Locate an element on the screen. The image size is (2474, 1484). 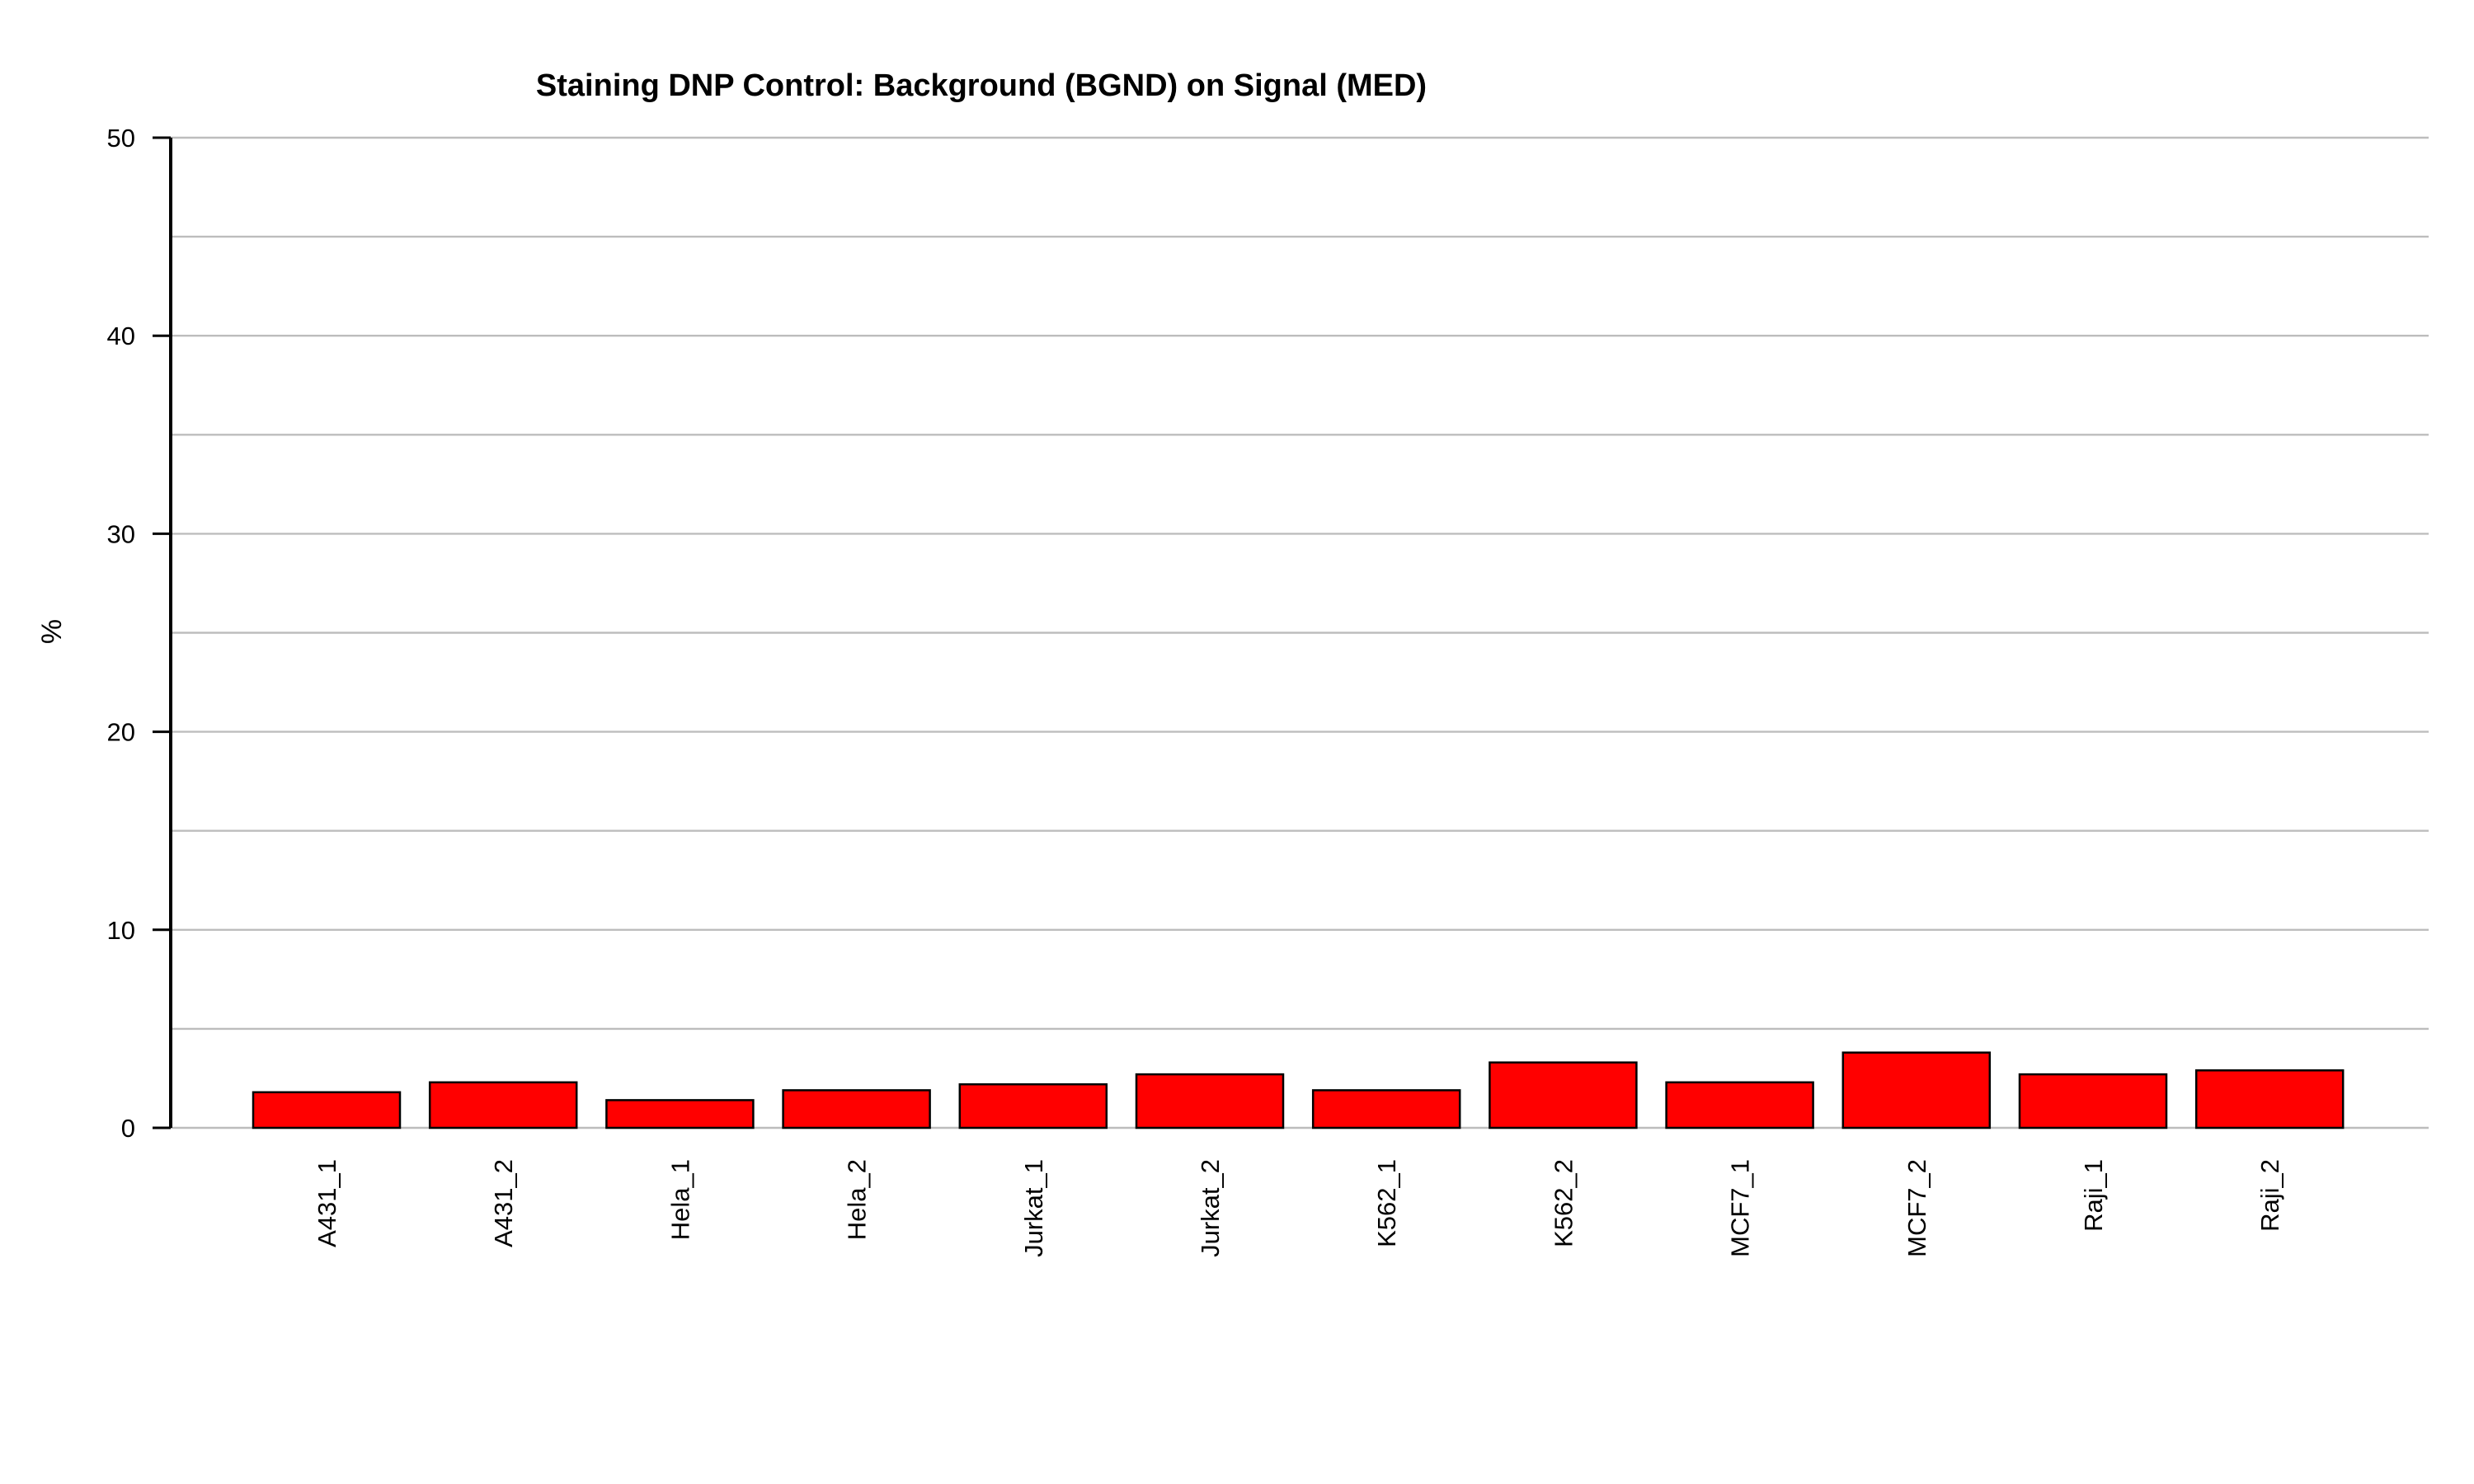
x-tick-label: Jurkat_2 is located at coordinates (1210, 1208).